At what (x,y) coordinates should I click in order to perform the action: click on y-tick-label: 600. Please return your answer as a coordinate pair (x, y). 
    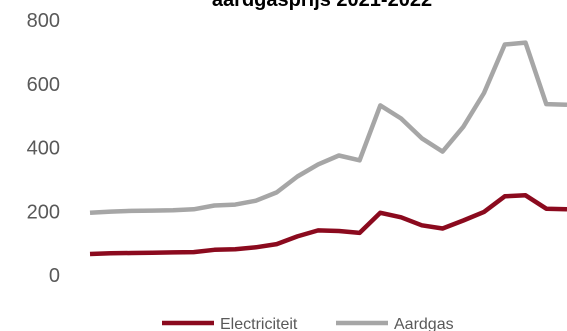
    Looking at the image, I should click on (43, 85).